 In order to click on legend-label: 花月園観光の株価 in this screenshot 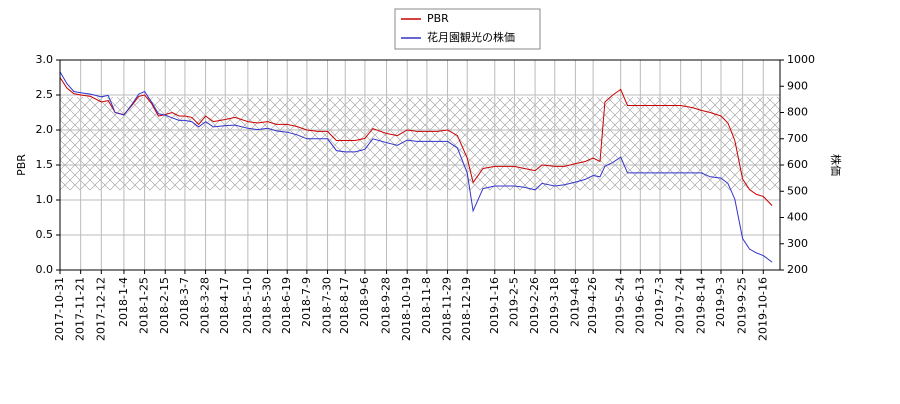, I will do `click(471, 37)`.